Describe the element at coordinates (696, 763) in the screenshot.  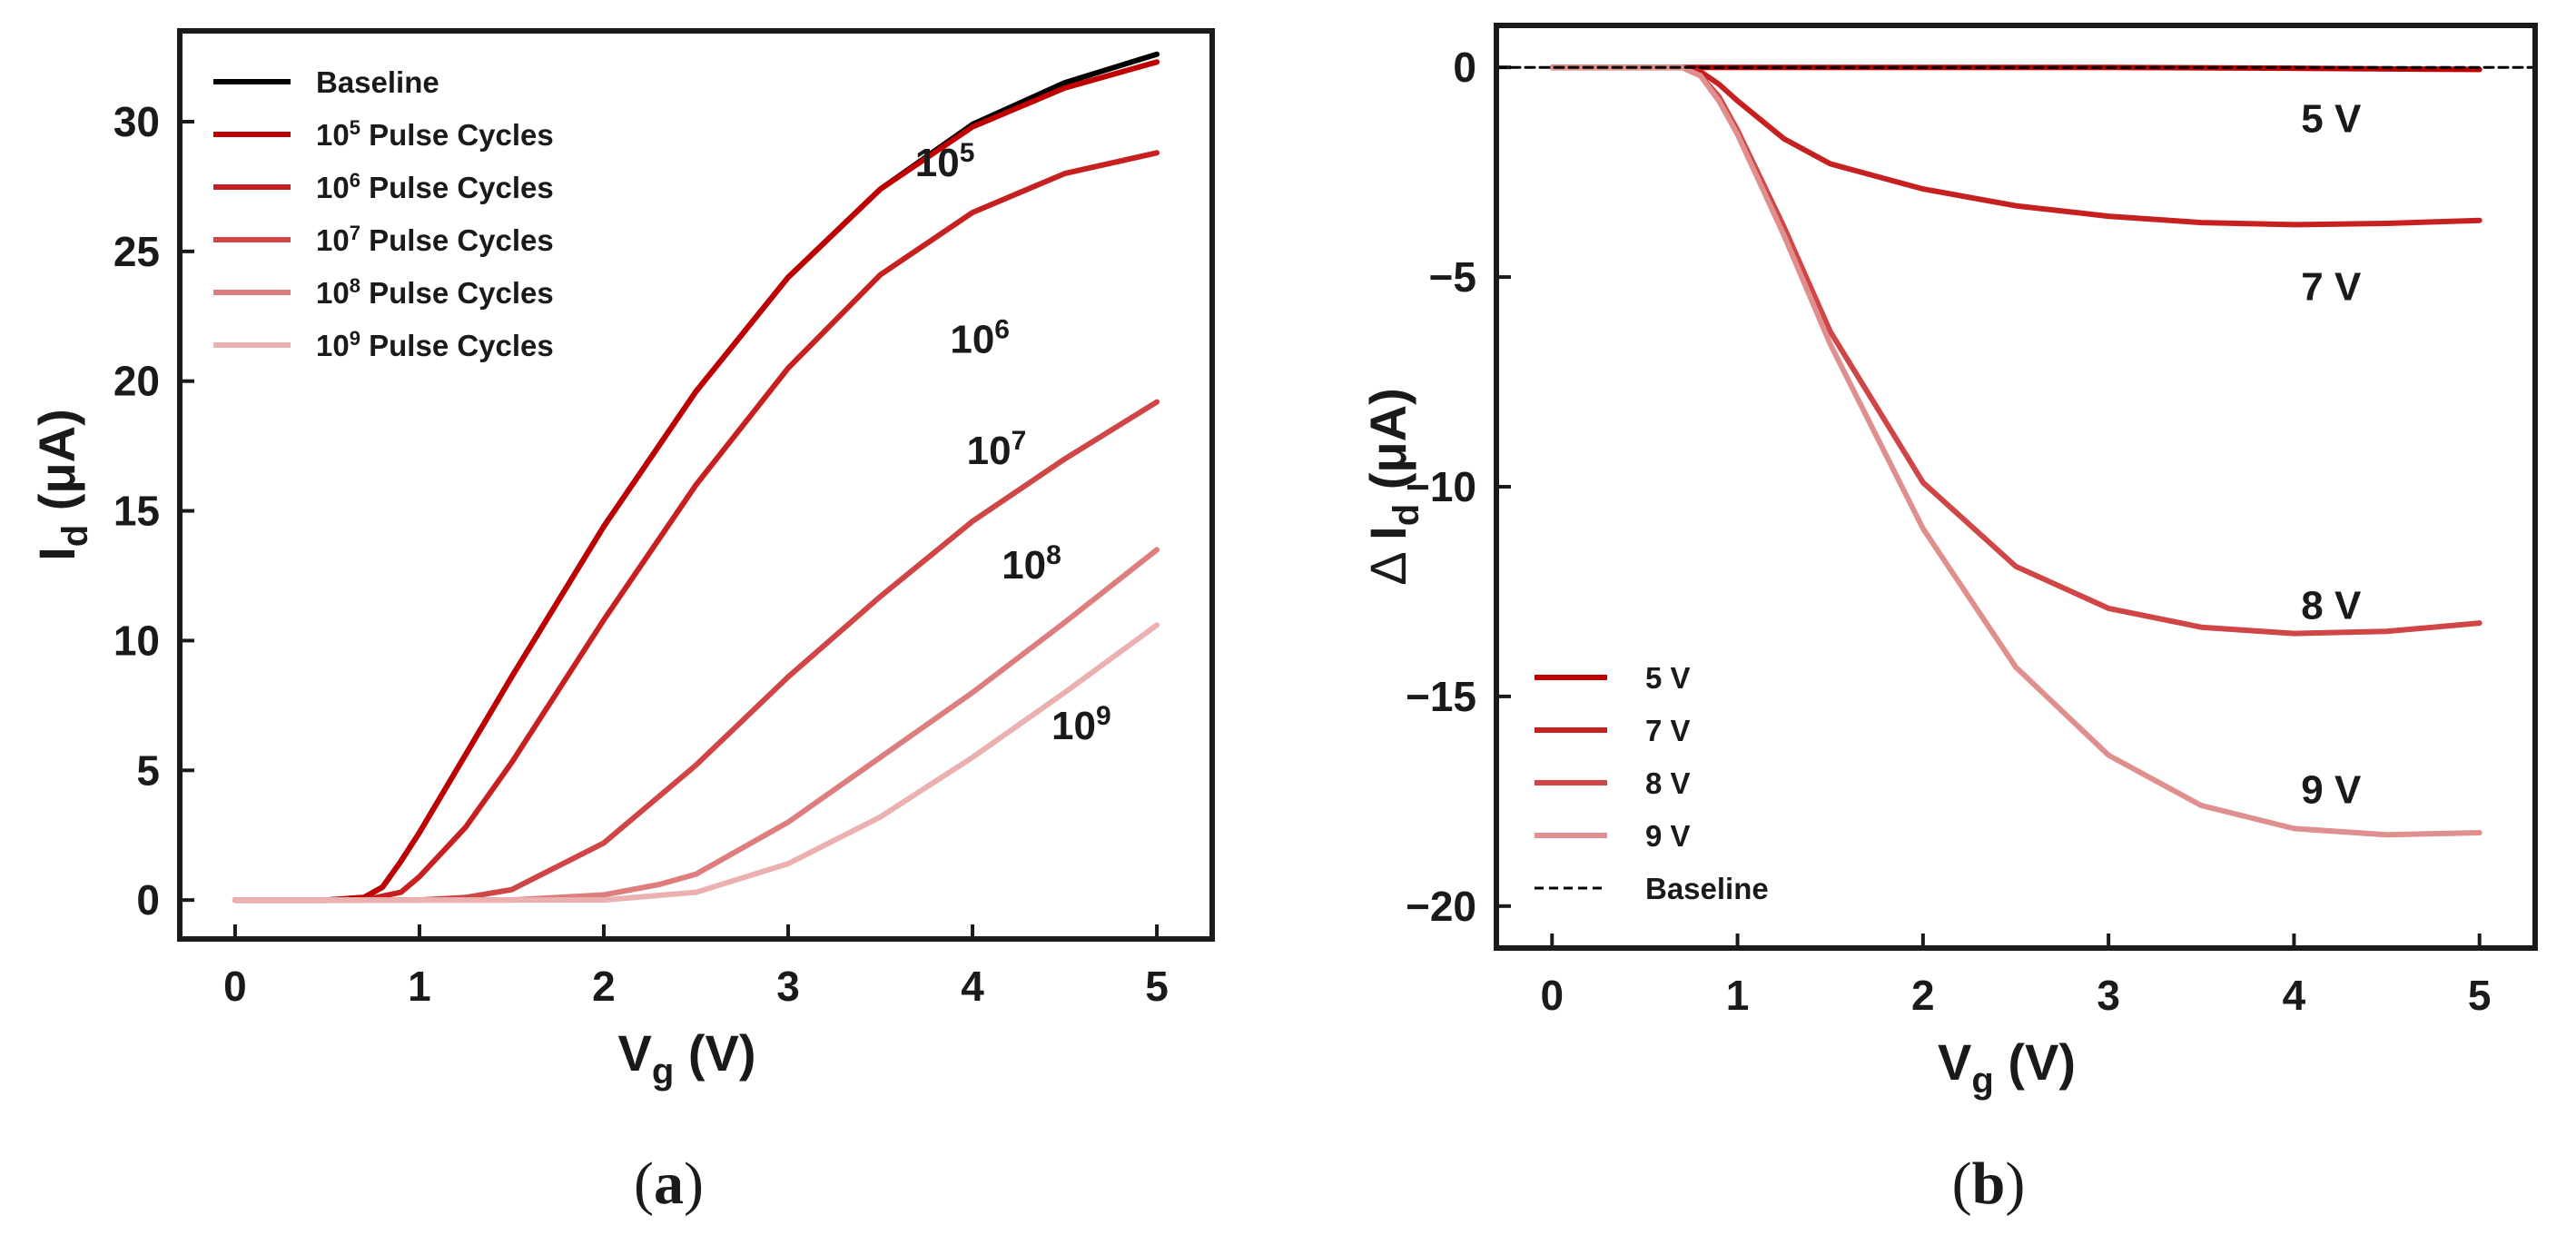
I see `series-line-10-9-pulse-cycles` at that location.